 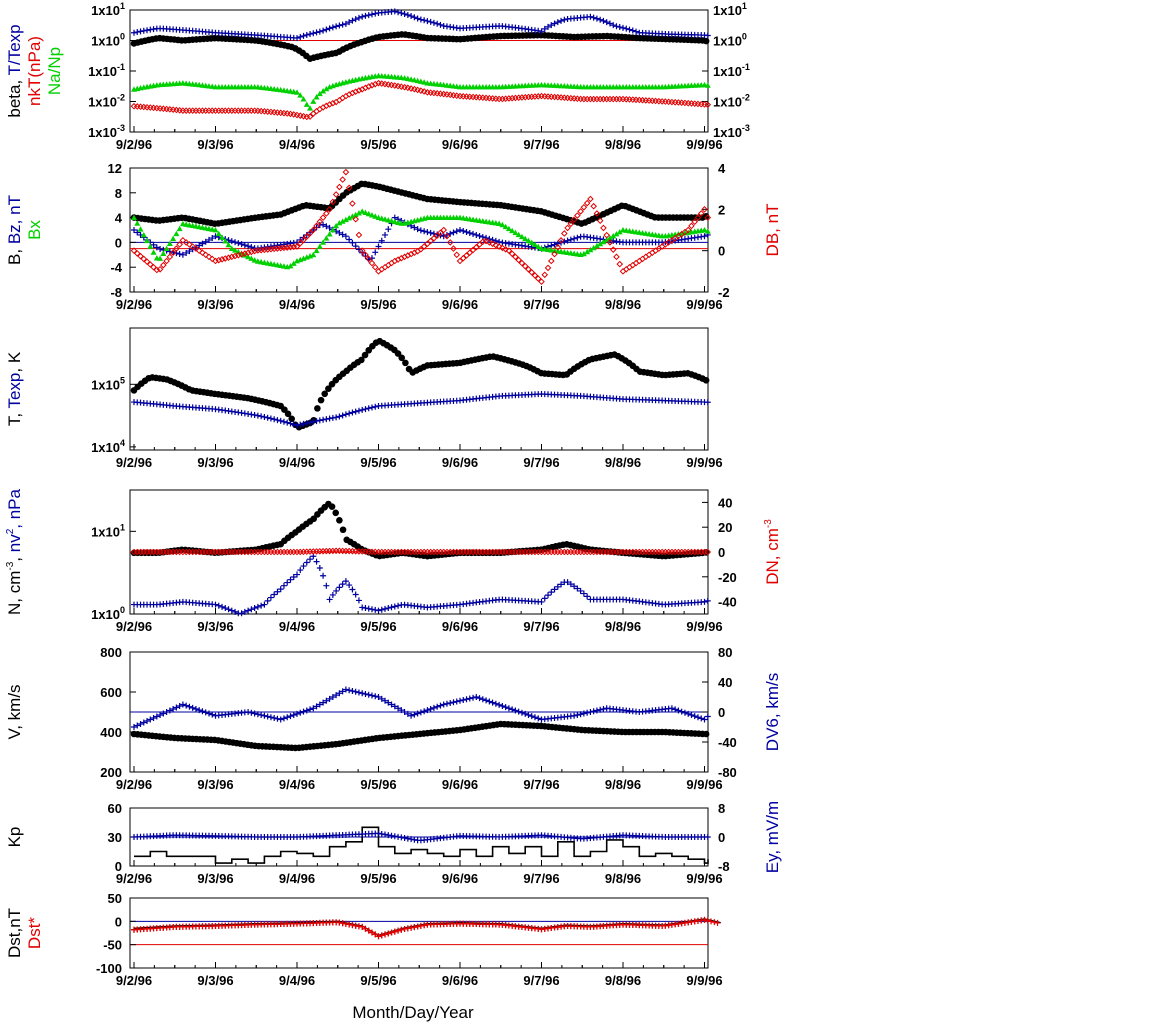 I want to click on y-tick-label-left: 1x10⁴, so click(x=108, y=446).